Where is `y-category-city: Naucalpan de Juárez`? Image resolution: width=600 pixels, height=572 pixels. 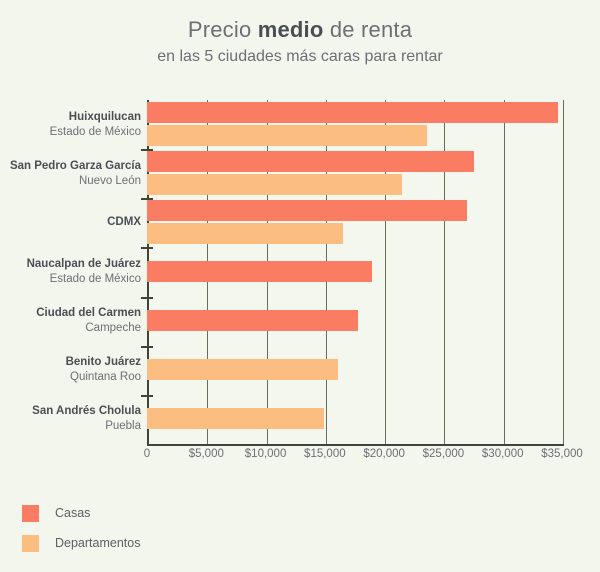 y-category-city: Naucalpan de Juárez is located at coordinates (83, 264).